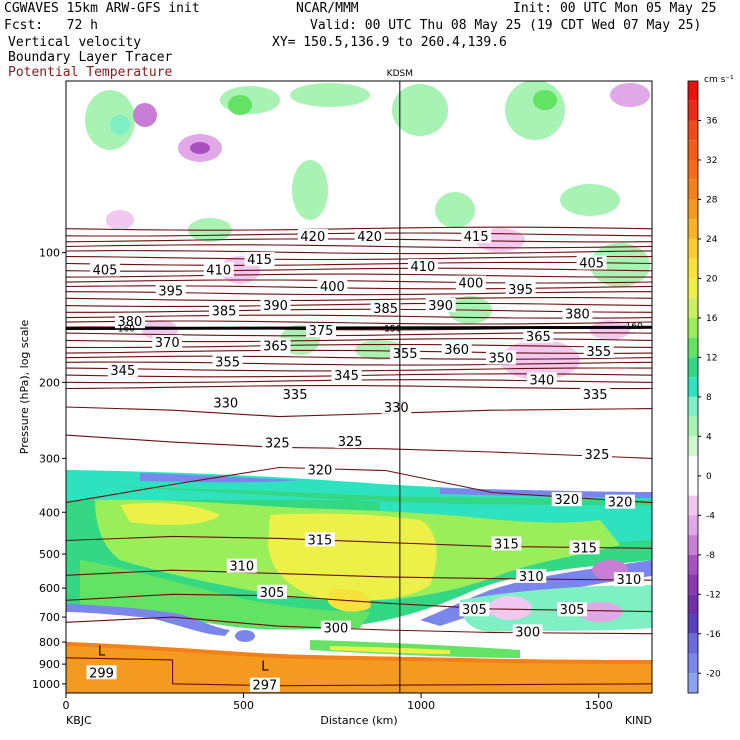 This screenshot has width=740, height=740. What do you see at coordinates (456, 350) in the screenshot?
I see `contour-label: 360` at bounding box center [456, 350].